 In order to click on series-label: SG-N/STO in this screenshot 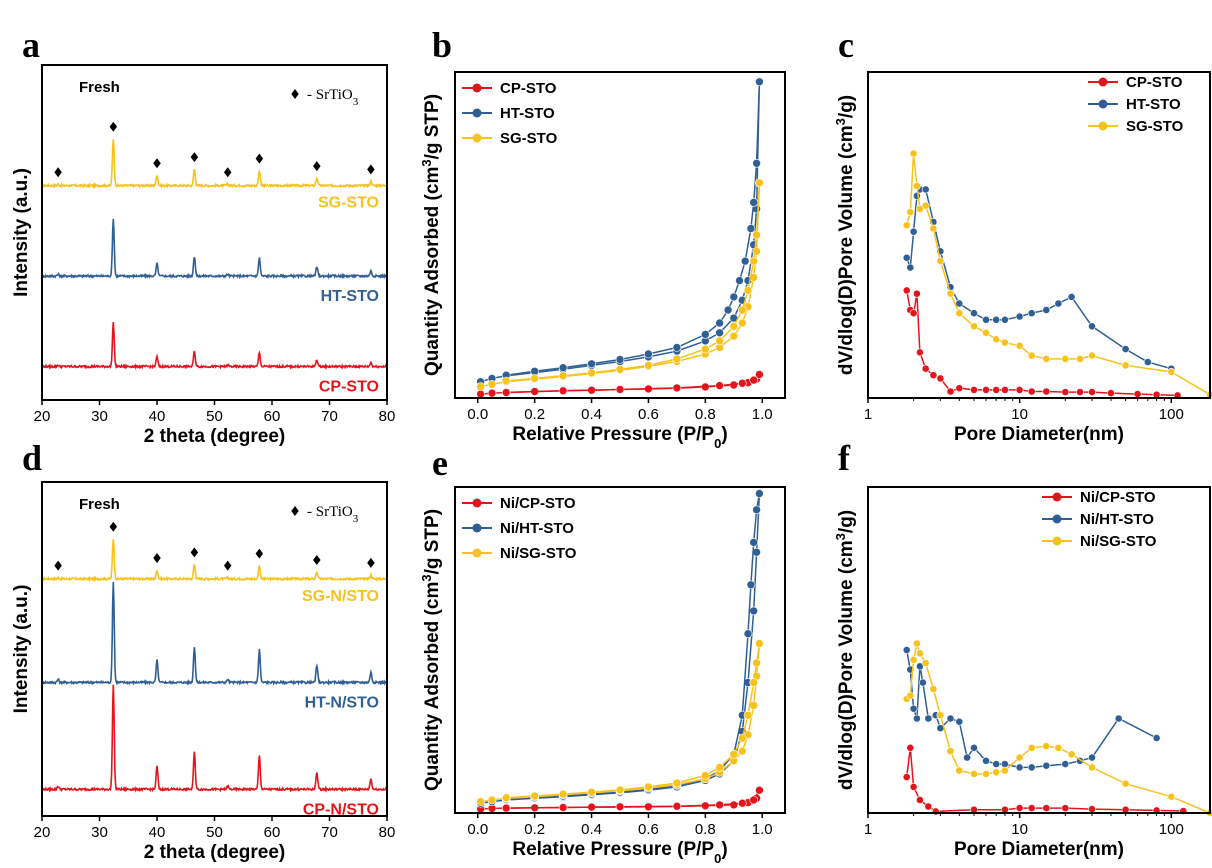, I will do `click(340, 596)`.